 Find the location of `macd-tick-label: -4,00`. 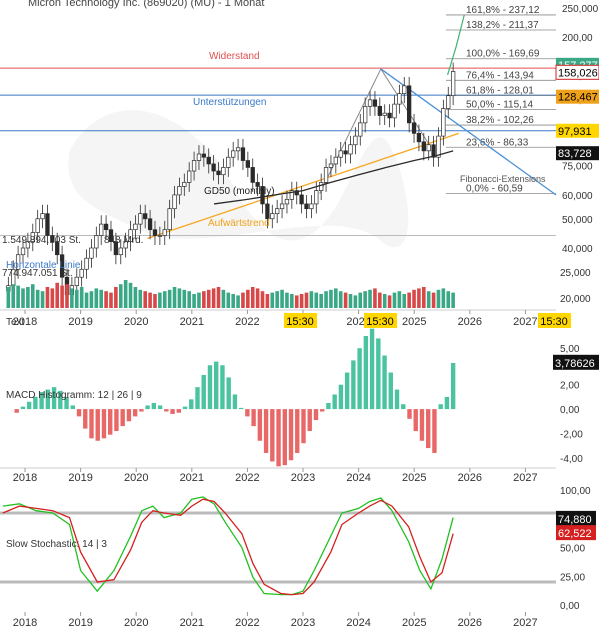

macd-tick-label: -4,00 is located at coordinates (571, 459).